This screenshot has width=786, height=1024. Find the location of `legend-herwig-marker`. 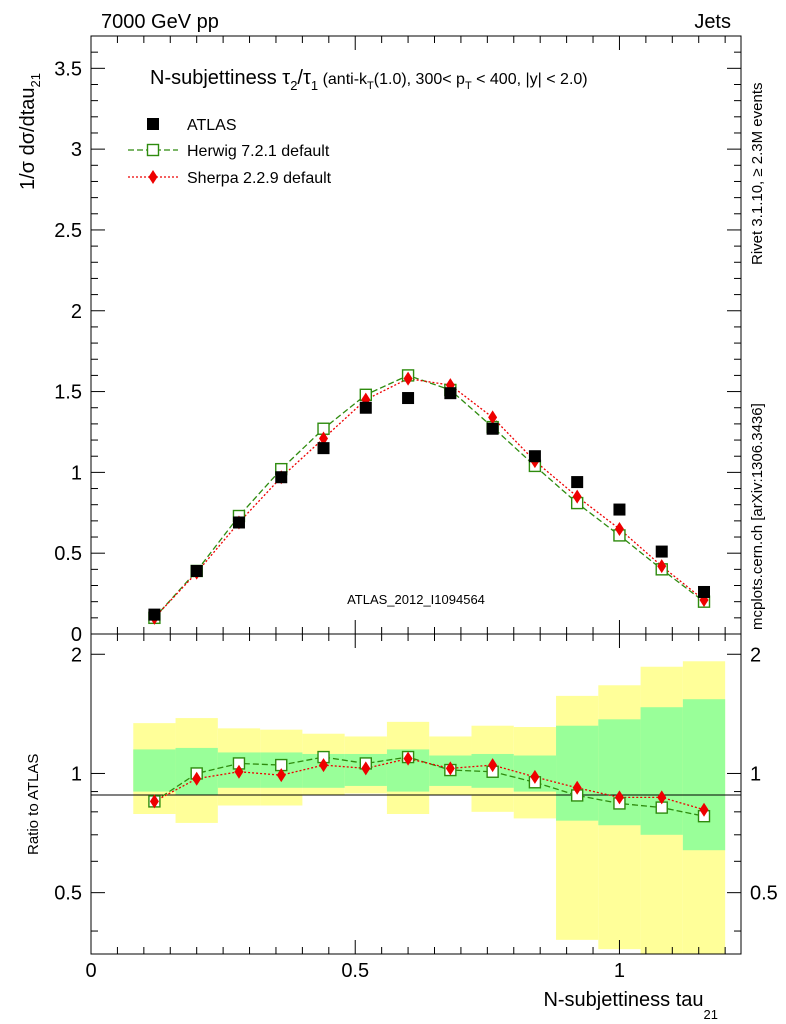

legend-herwig-marker is located at coordinates (153, 150).